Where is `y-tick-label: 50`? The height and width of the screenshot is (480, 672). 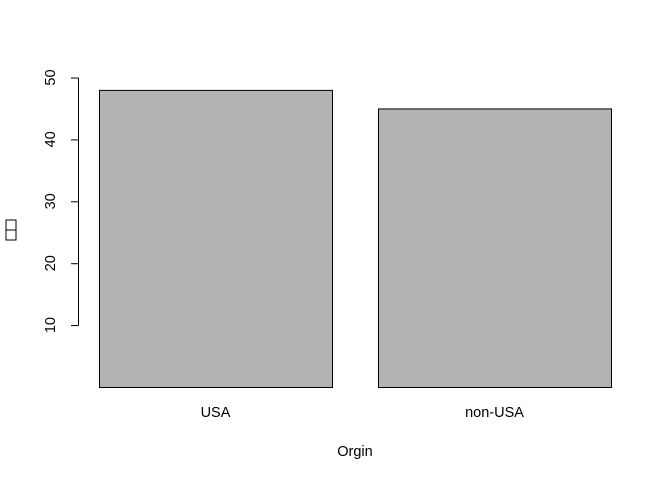 y-tick-label: 50 is located at coordinates (51, 77).